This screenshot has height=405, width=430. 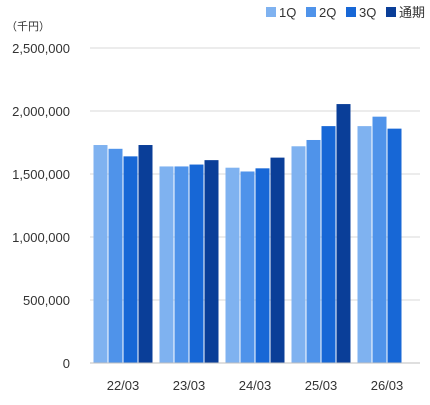 I want to click on y-tick-label: 0, so click(x=66, y=363).